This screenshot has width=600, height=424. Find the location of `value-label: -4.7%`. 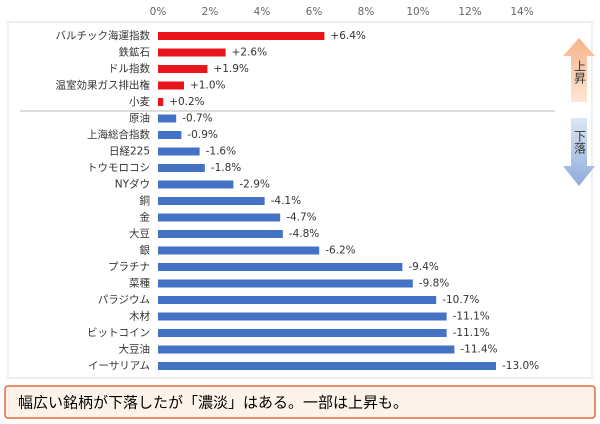

value-label: -4.7% is located at coordinates (301, 218).